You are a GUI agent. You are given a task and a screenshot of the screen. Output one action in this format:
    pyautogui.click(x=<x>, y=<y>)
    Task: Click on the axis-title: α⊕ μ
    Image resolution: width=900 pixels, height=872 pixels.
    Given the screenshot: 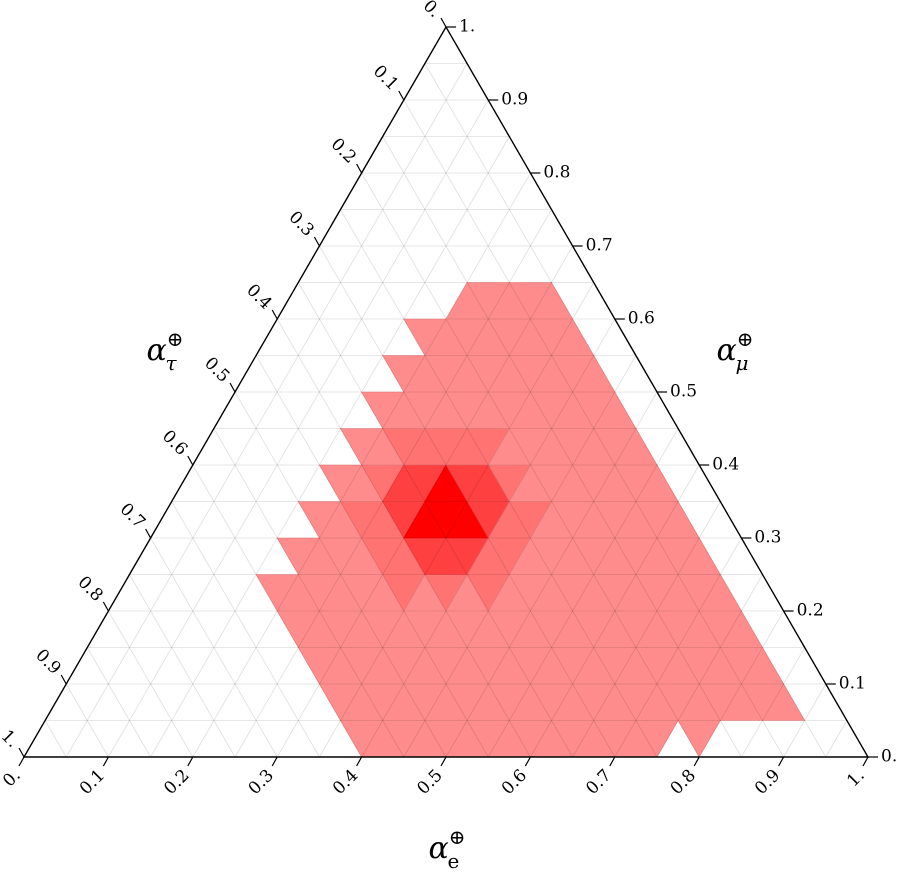 What is the action you would take?
    pyautogui.click(x=734, y=351)
    